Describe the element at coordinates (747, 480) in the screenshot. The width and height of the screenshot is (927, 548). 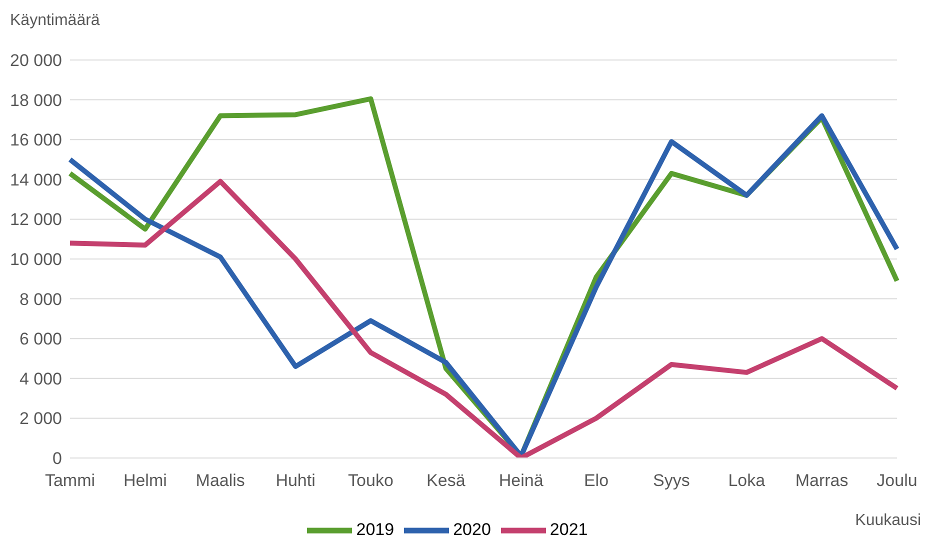
I see `x-tick-label: Loka` at that location.